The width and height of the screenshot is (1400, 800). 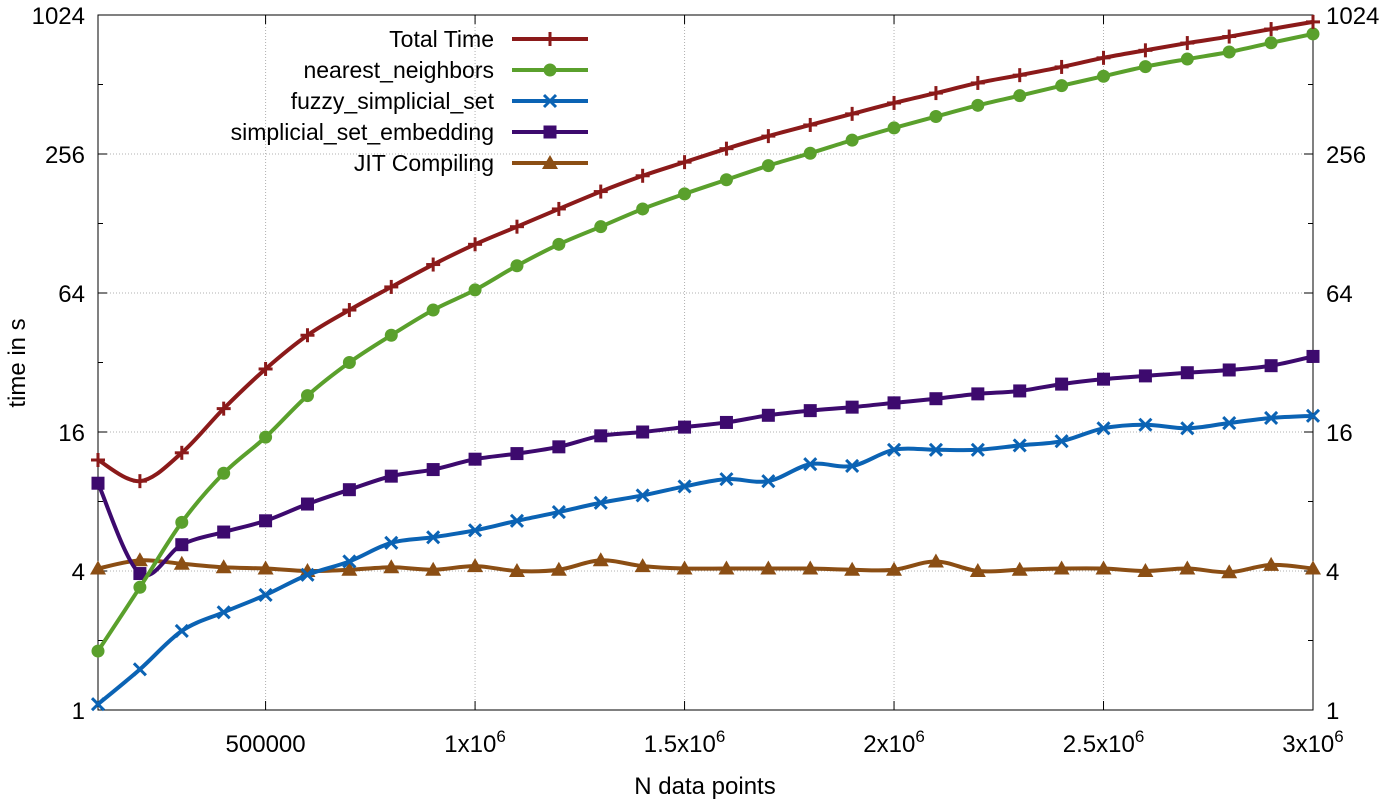 What do you see at coordinates (550, 132) in the screenshot?
I see `legend-marker-simplicial-set-embedding` at bounding box center [550, 132].